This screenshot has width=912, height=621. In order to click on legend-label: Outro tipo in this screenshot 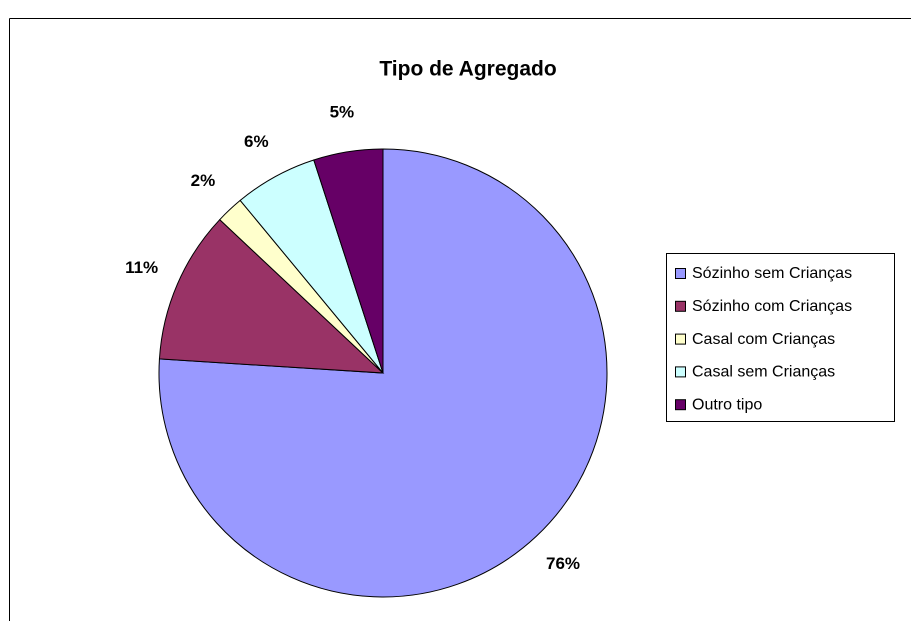, I will do `click(727, 404)`.